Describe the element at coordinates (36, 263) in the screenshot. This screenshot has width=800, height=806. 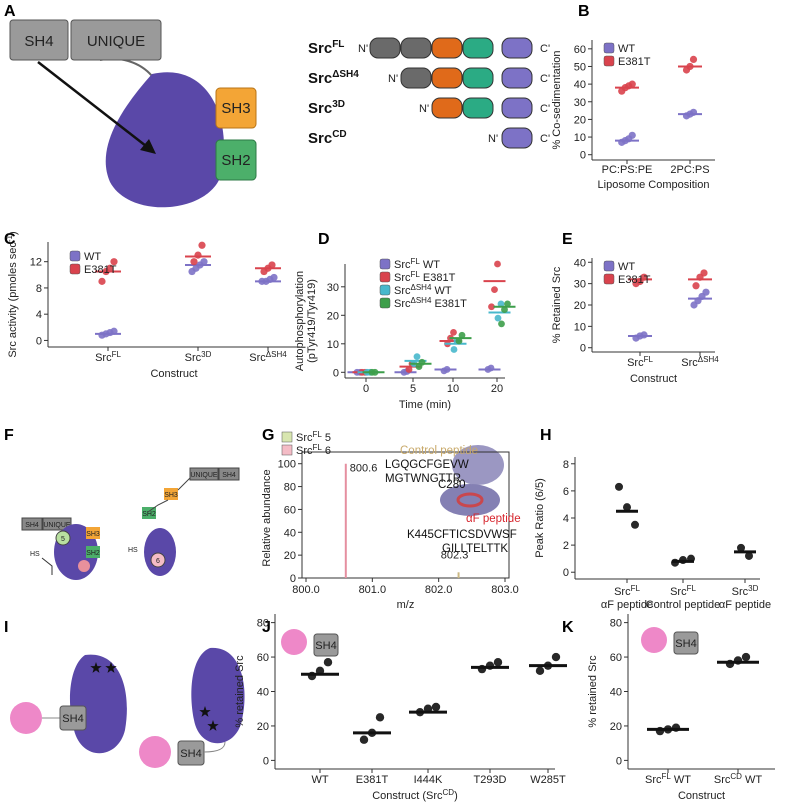
I see `y-tick-label: 12` at that location.